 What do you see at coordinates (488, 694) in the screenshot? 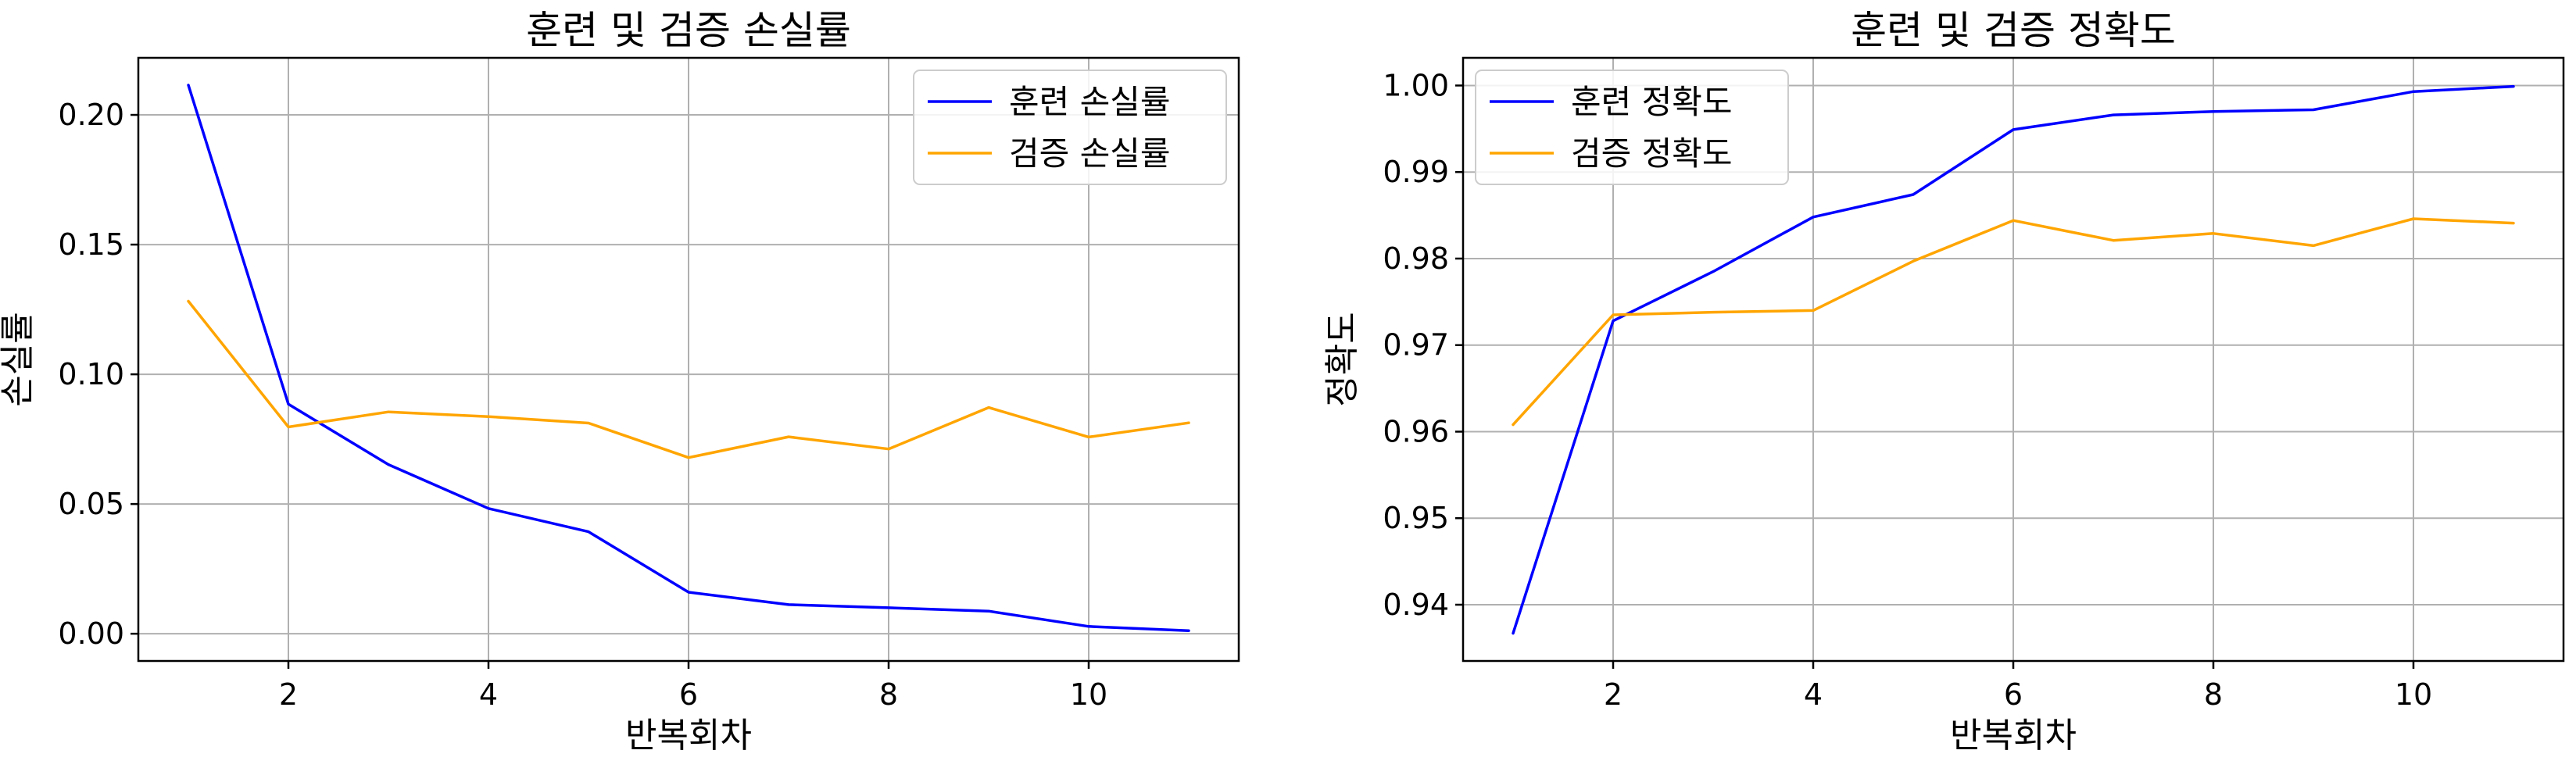
I see `loss-x-tick-label: 4` at bounding box center [488, 694].